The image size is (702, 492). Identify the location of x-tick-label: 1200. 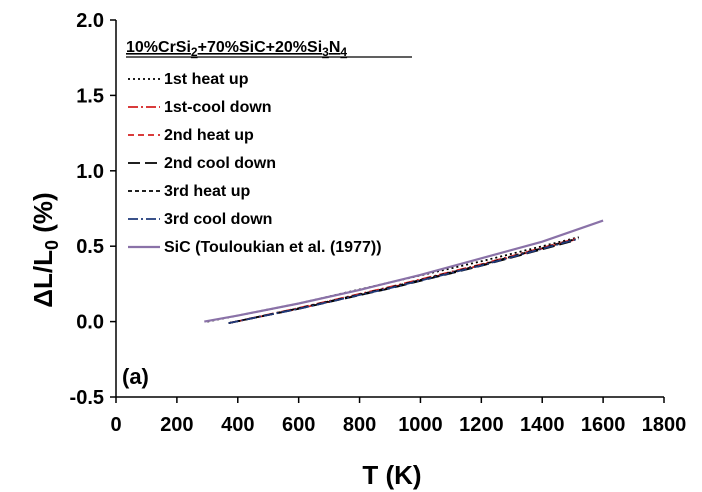
(481, 425).